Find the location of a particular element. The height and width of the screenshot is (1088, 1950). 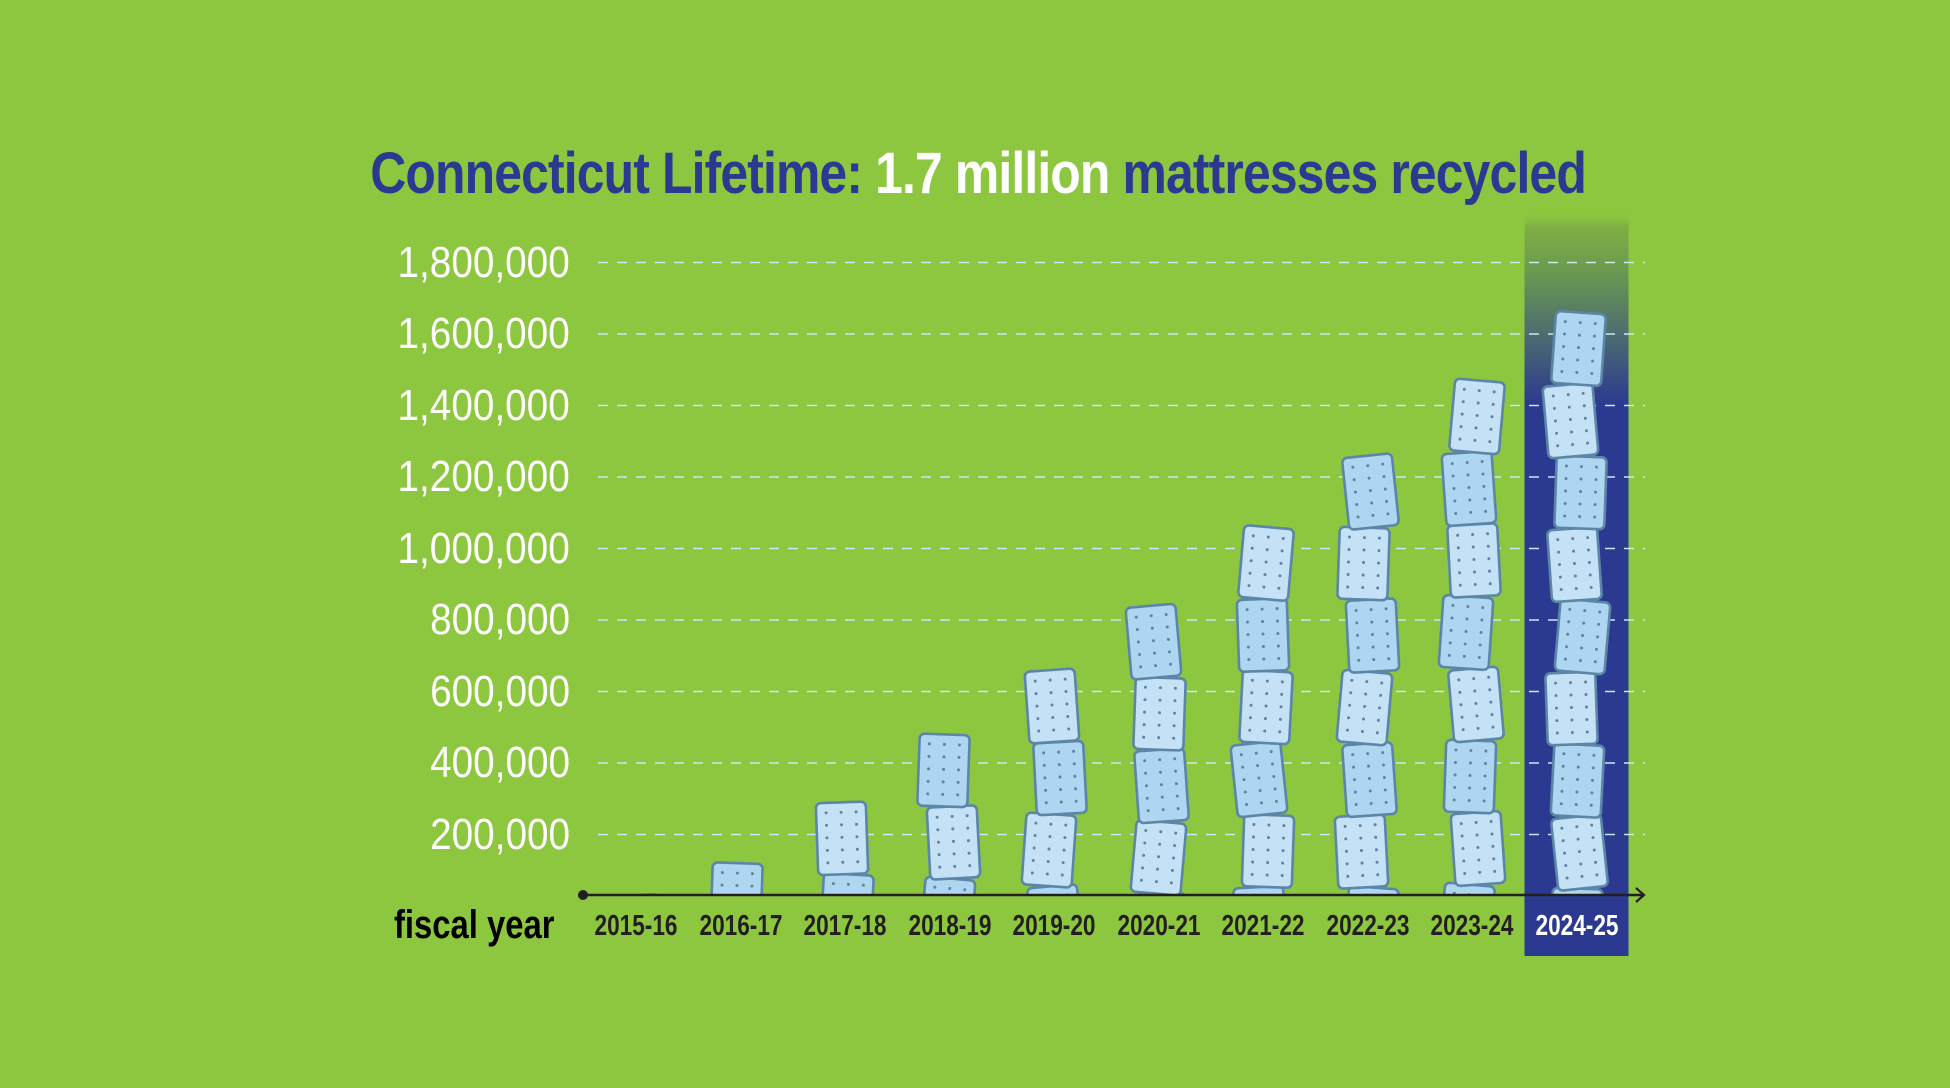

y-tick-label: 1,800,000 is located at coordinates (483, 262).